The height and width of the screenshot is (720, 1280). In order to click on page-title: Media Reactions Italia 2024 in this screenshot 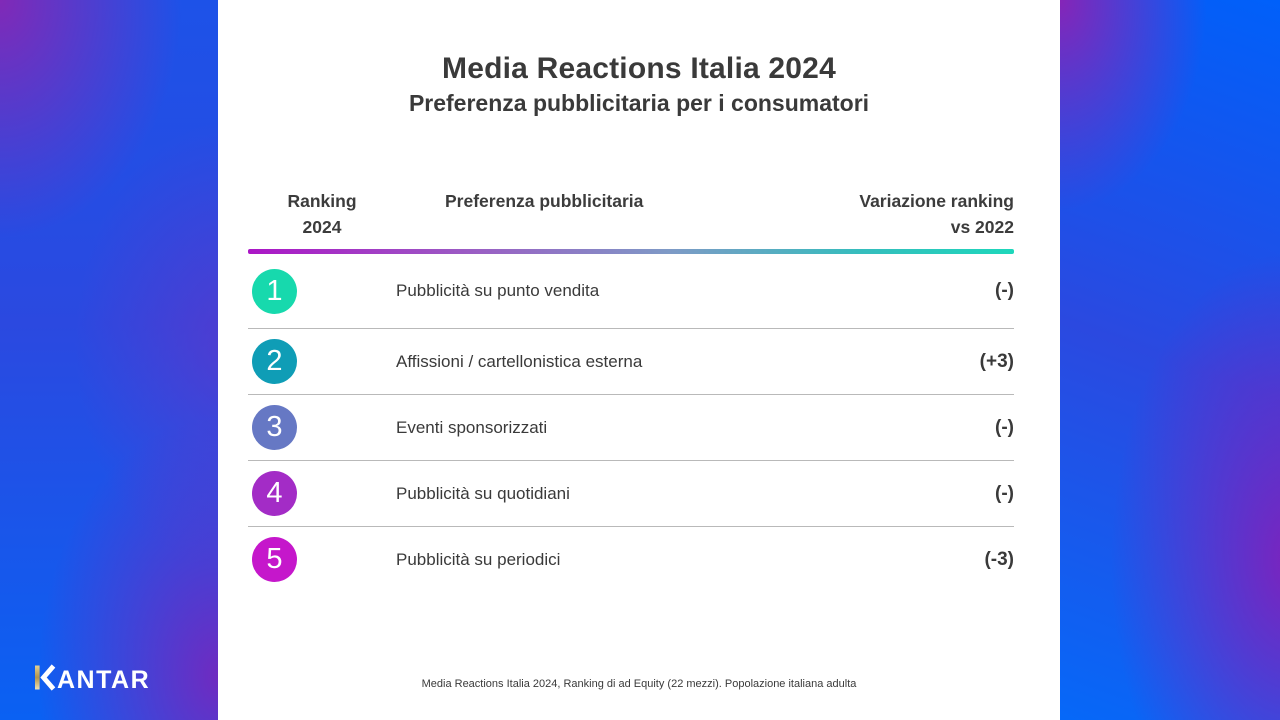, I will do `click(639, 68)`.